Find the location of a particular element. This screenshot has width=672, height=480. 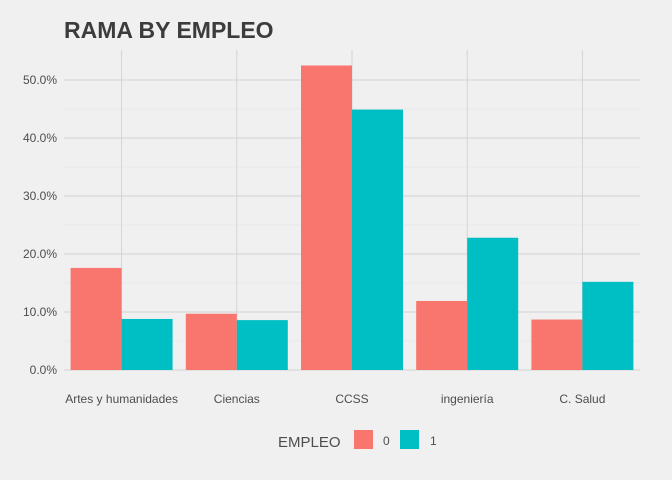

chart-title: RAMA BY EMPLEO is located at coordinates (169, 30).